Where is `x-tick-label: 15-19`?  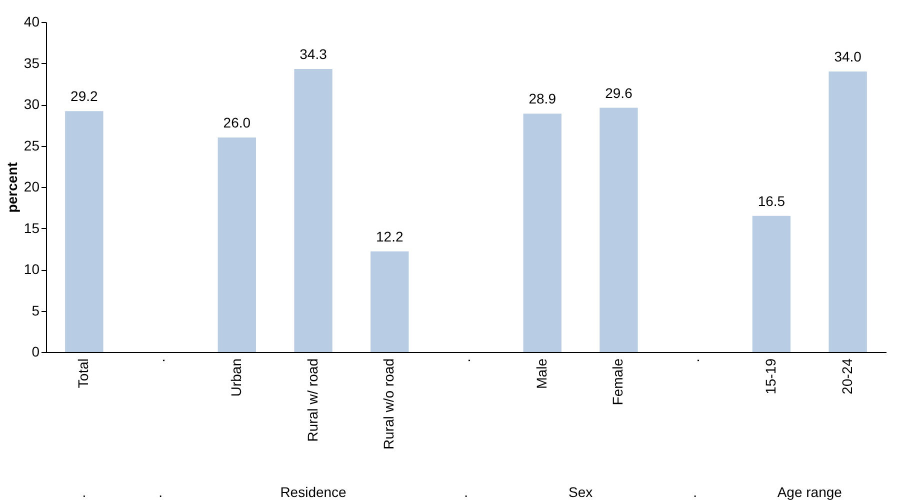 x-tick-label: 15-19 is located at coordinates (770, 376).